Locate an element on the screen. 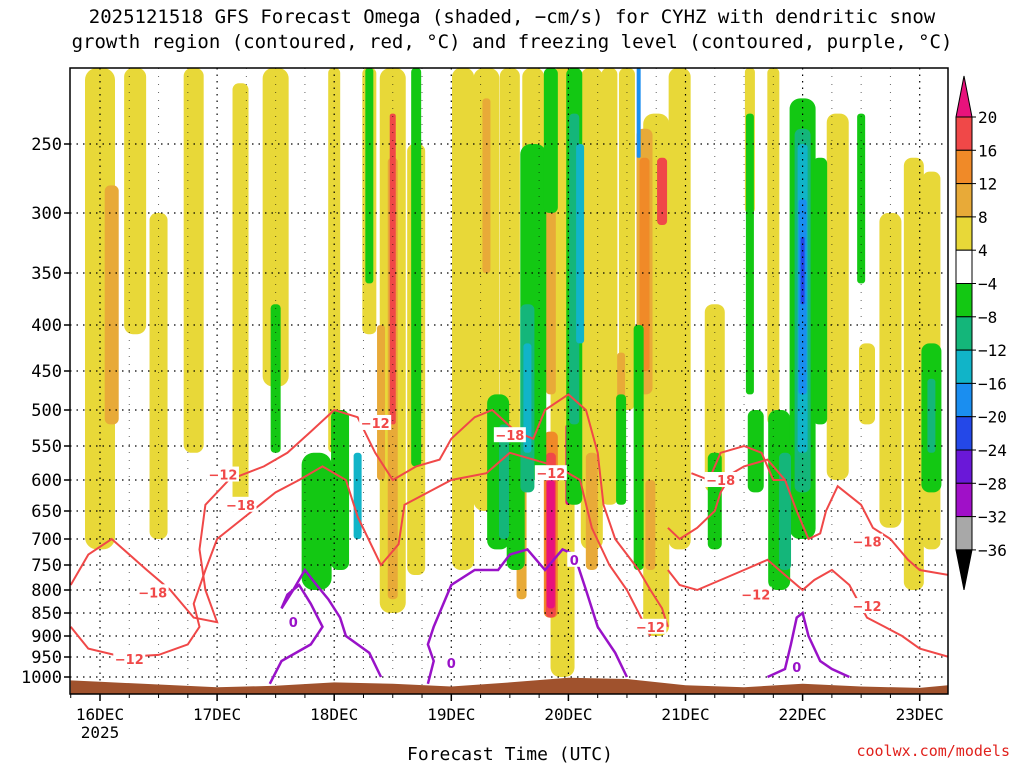 This screenshot has width=1024, height=768. y-tick-label: 650 is located at coordinates (46, 512).